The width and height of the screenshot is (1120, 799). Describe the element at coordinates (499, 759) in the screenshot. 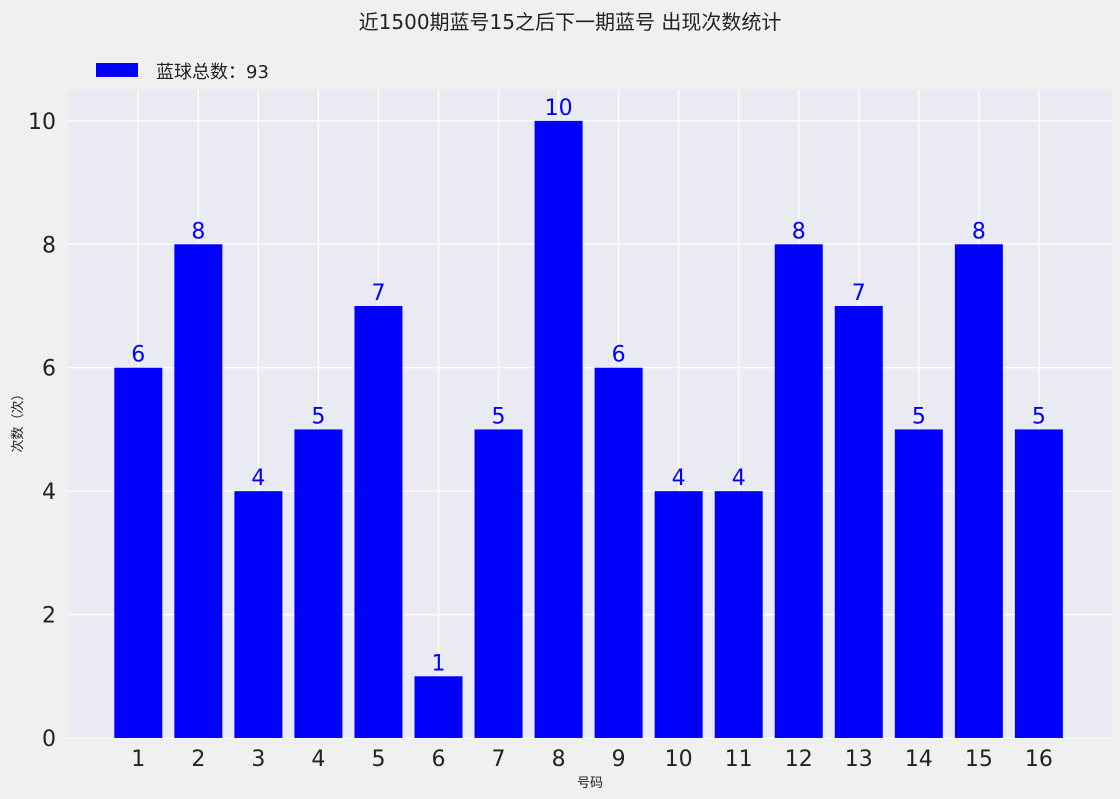

I see `x-tick-label: 7` at that location.